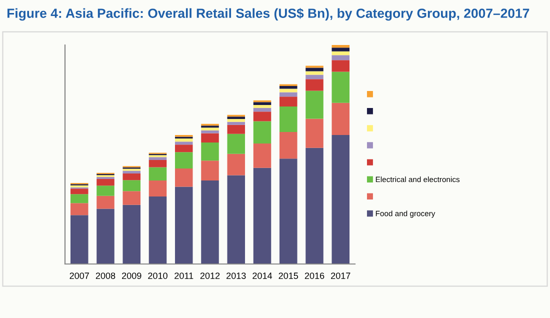 This screenshot has height=318, width=550. I want to click on x-tick-label: 2010, so click(158, 275).